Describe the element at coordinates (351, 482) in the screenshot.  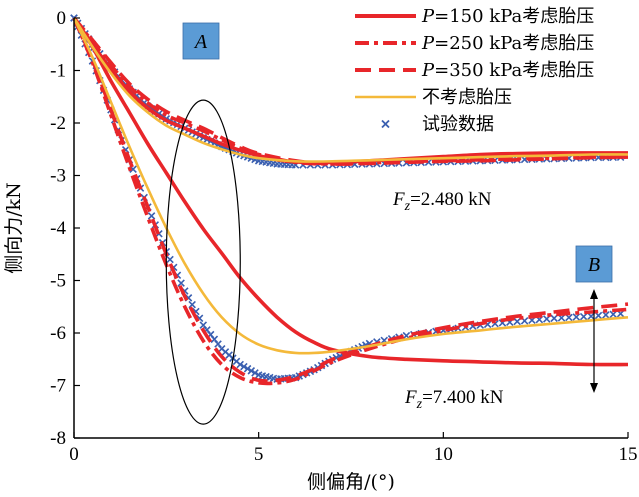
I see `x-axis-label: 侧偏角/(°)` at that location.